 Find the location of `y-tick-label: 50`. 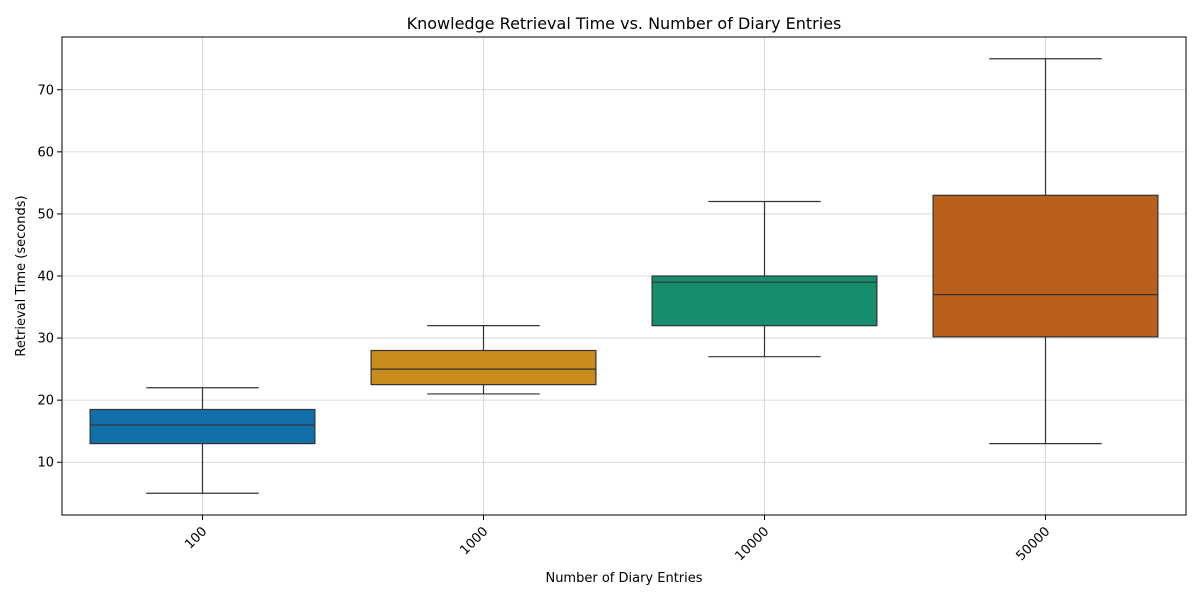

y-tick-label: 50 is located at coordinates (45, 214).